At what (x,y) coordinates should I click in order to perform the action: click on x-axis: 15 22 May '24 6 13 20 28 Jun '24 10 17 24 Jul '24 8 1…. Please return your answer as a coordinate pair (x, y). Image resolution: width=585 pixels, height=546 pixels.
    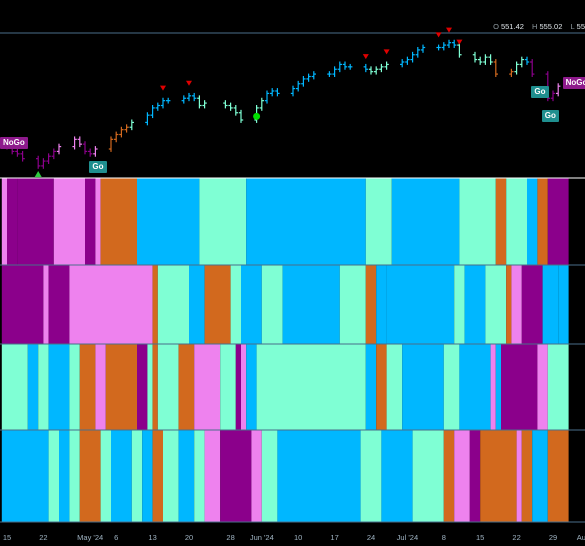
    Looking at the image, I should click on (294, 537).